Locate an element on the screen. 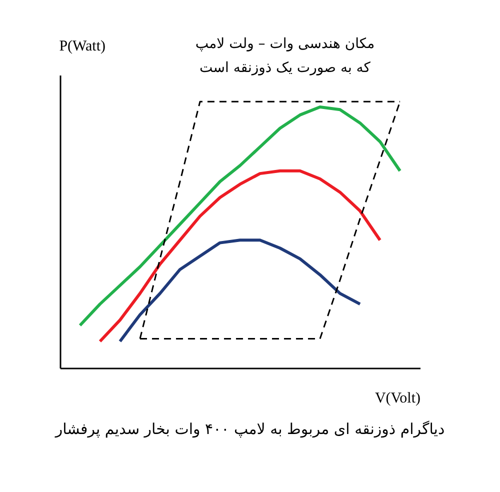 The image size is (500, 492). text: دیاگرام ذوزنقه ای مربوط به لامپ ۴۰۰ وات بخار سدیم پرفشار is located at coordinates (250, 429).